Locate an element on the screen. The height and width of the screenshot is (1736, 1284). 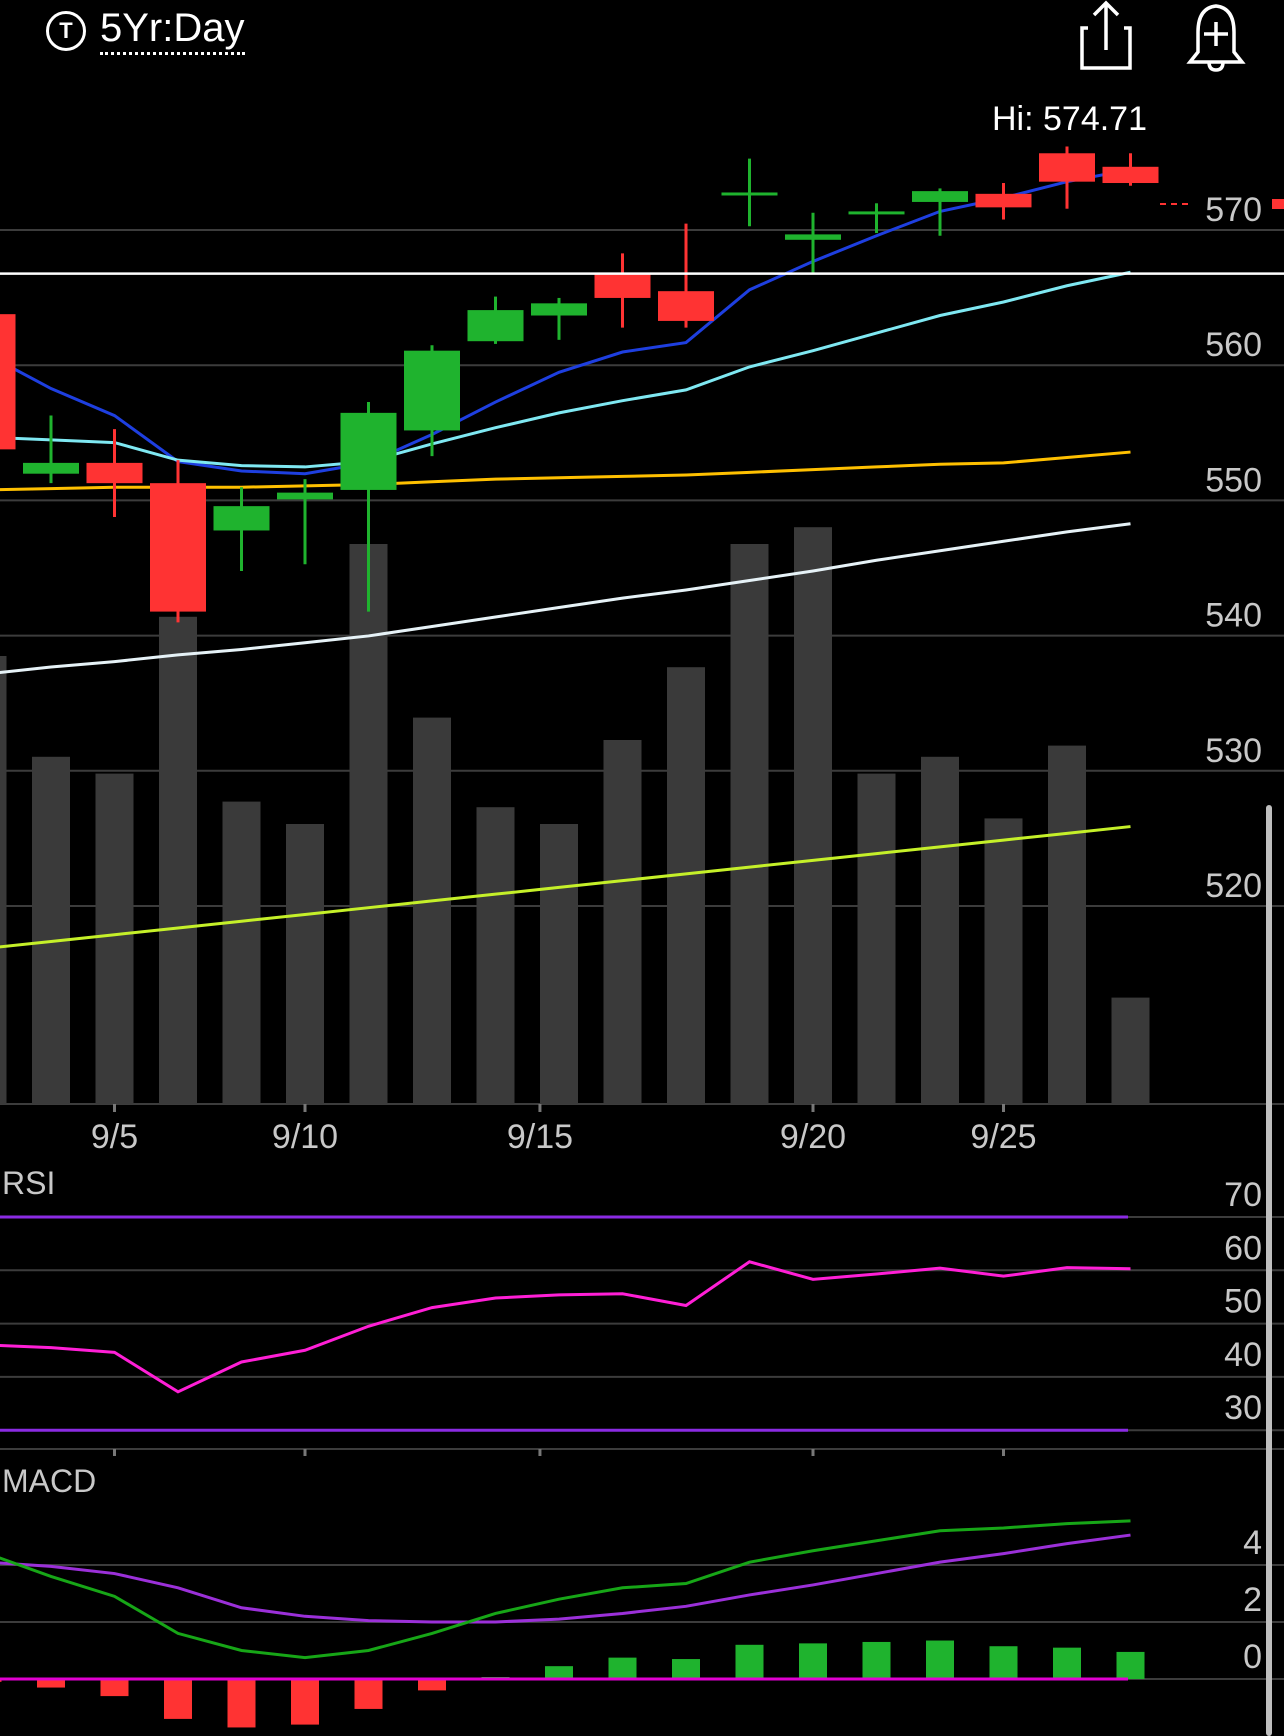
vertical-scrollbar is located at coordinates (1269, 1270).